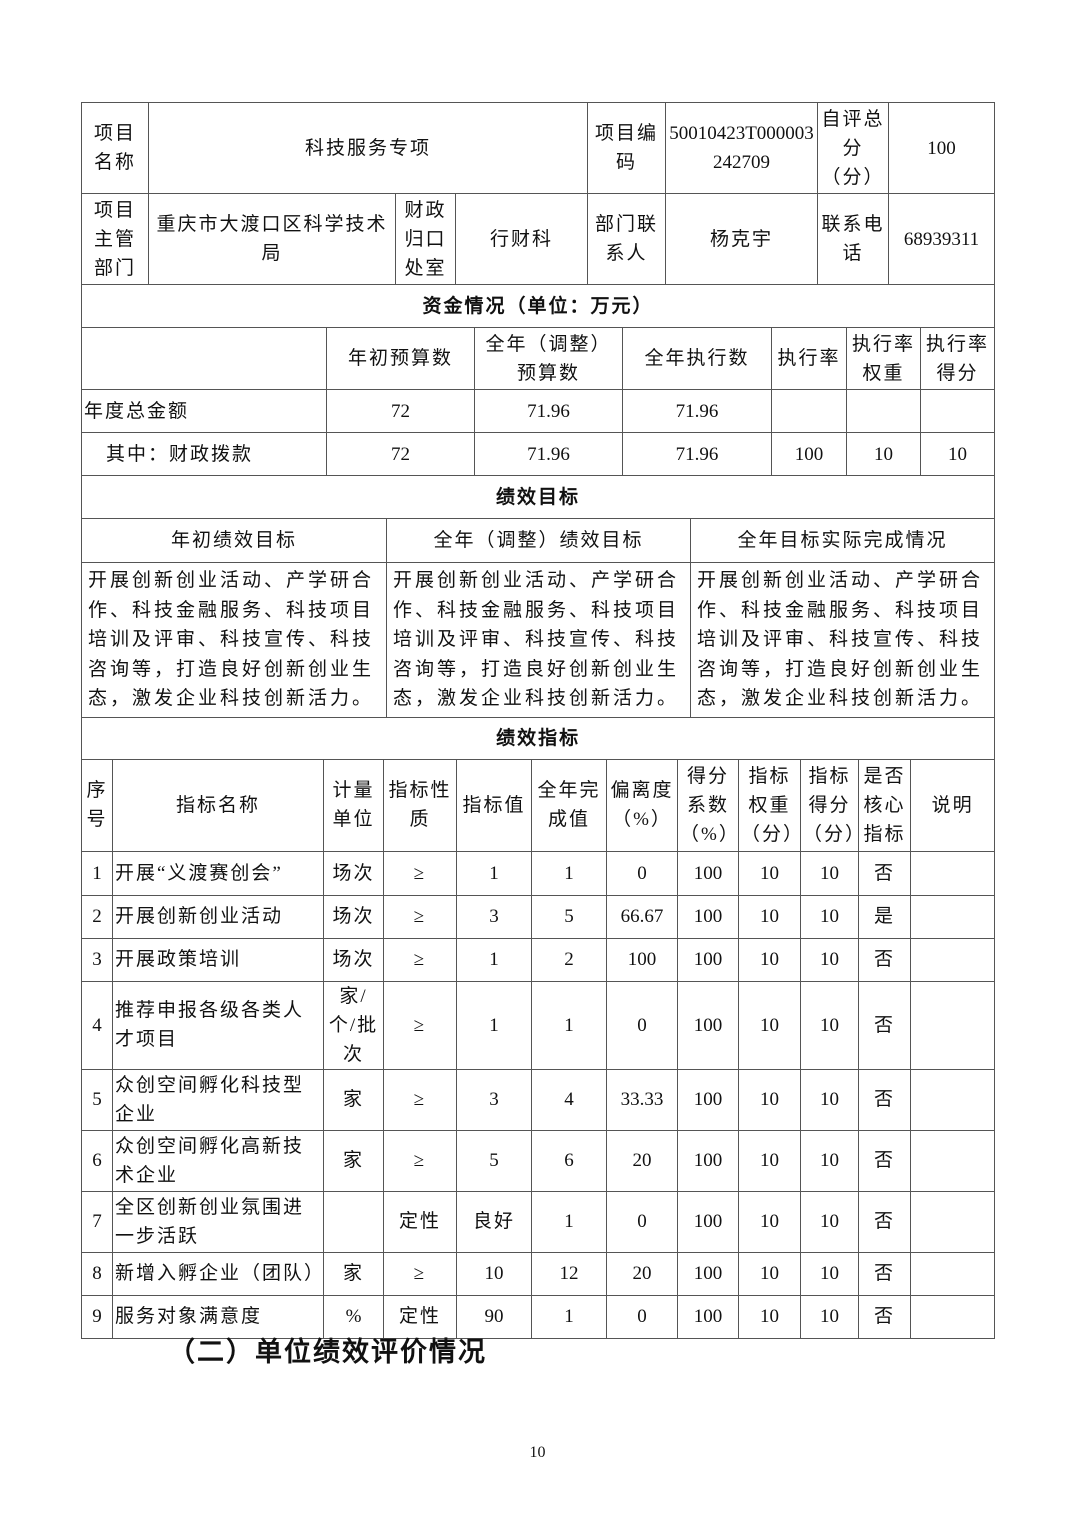  I want to click on contact-value: 杨克宇, so click(741, 239).